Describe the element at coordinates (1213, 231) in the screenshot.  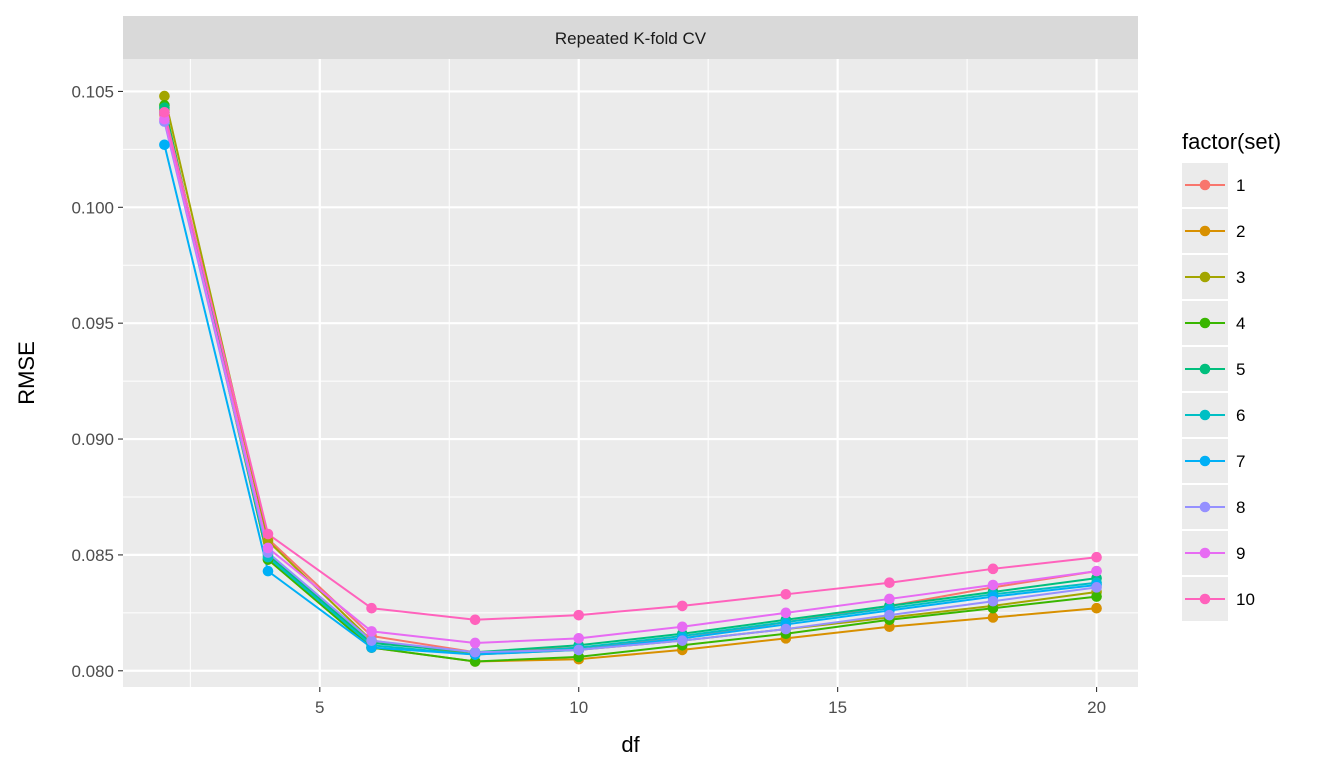
I see `legend-item-2: 2` at that location.